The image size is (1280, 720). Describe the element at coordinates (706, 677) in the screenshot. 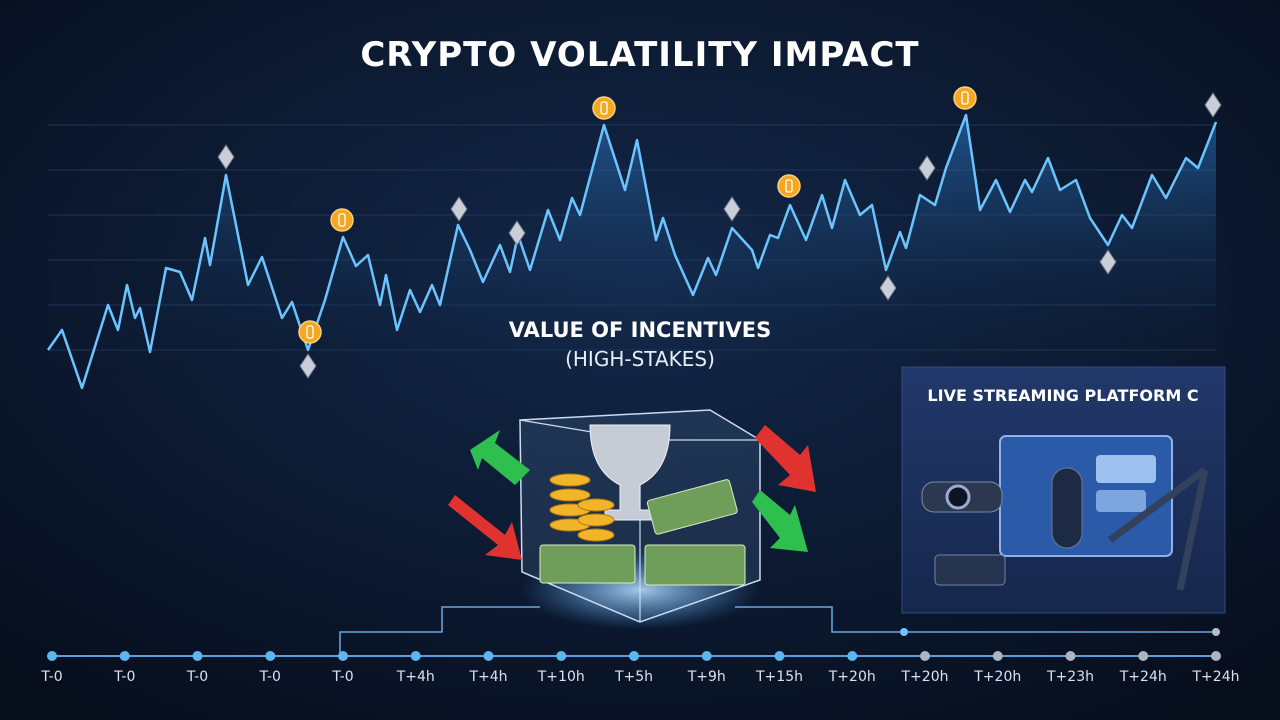

I see `timeline-label: T+9h` at that location.